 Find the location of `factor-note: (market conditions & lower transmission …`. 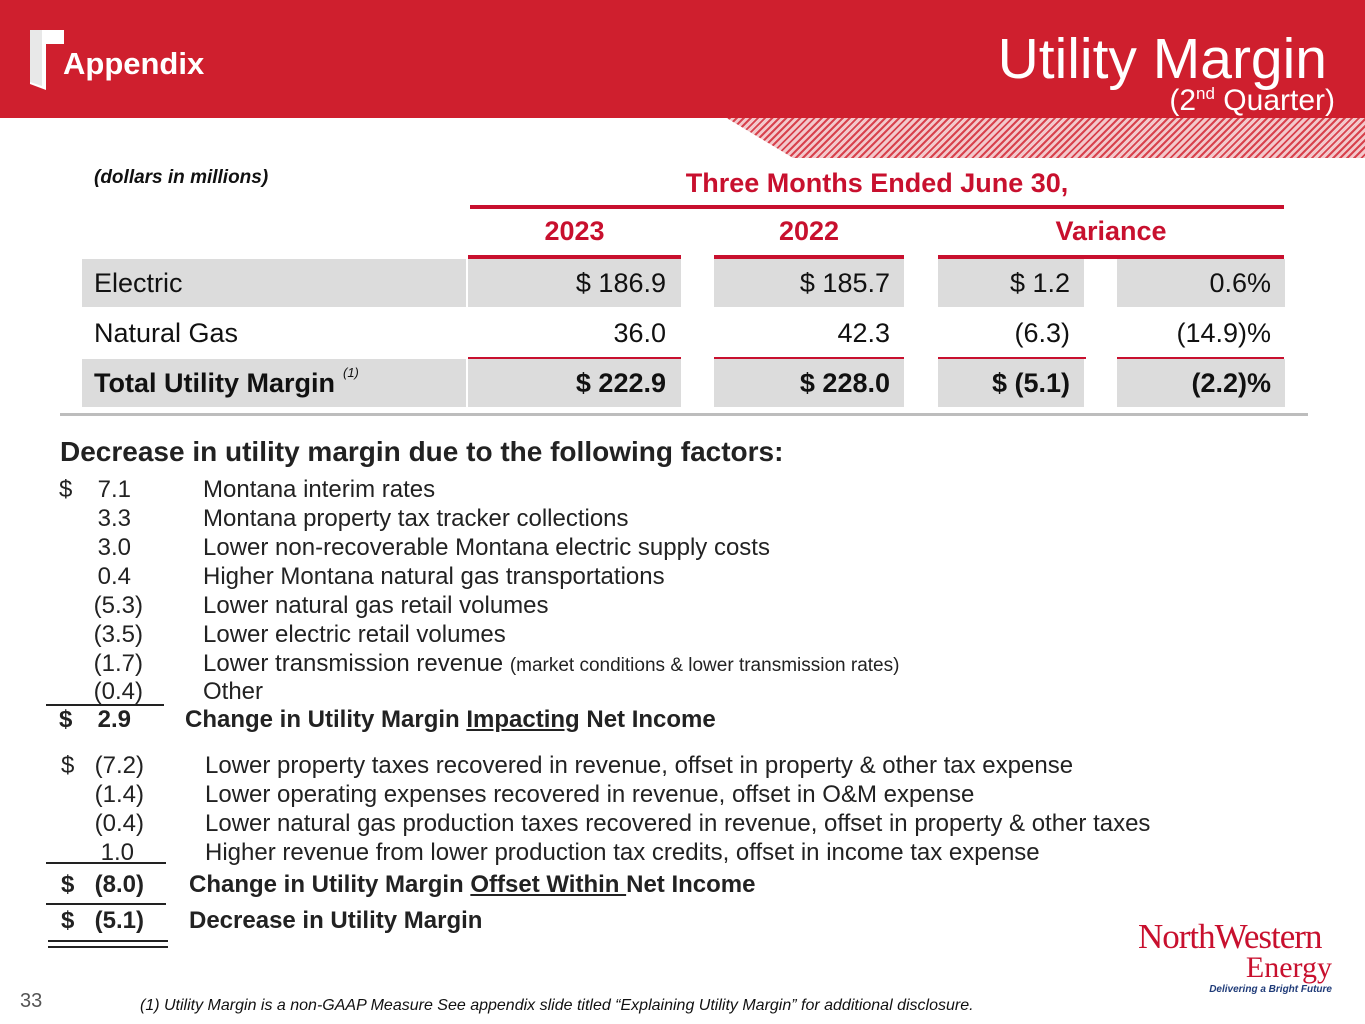

factor-note: (market conditions & lower transmission … is located at coordinates (704, 665).